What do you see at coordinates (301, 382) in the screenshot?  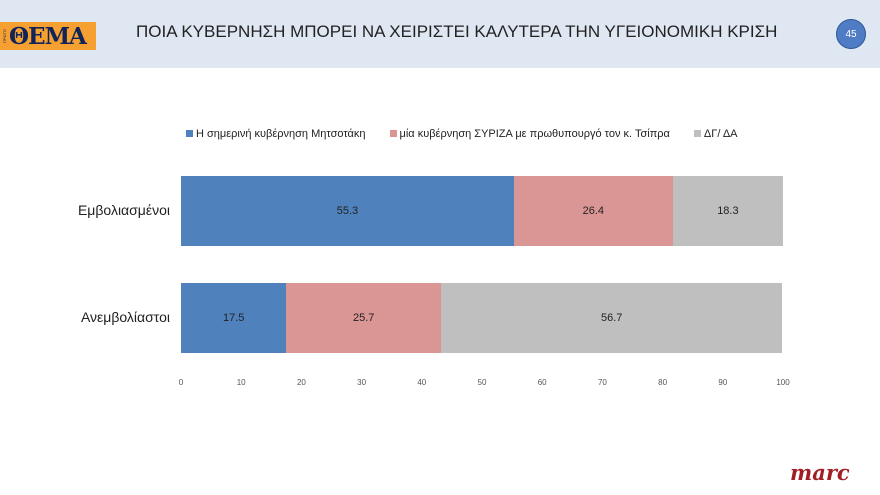 I see `x-tick-label: 20` at bounding box center [301, 382].